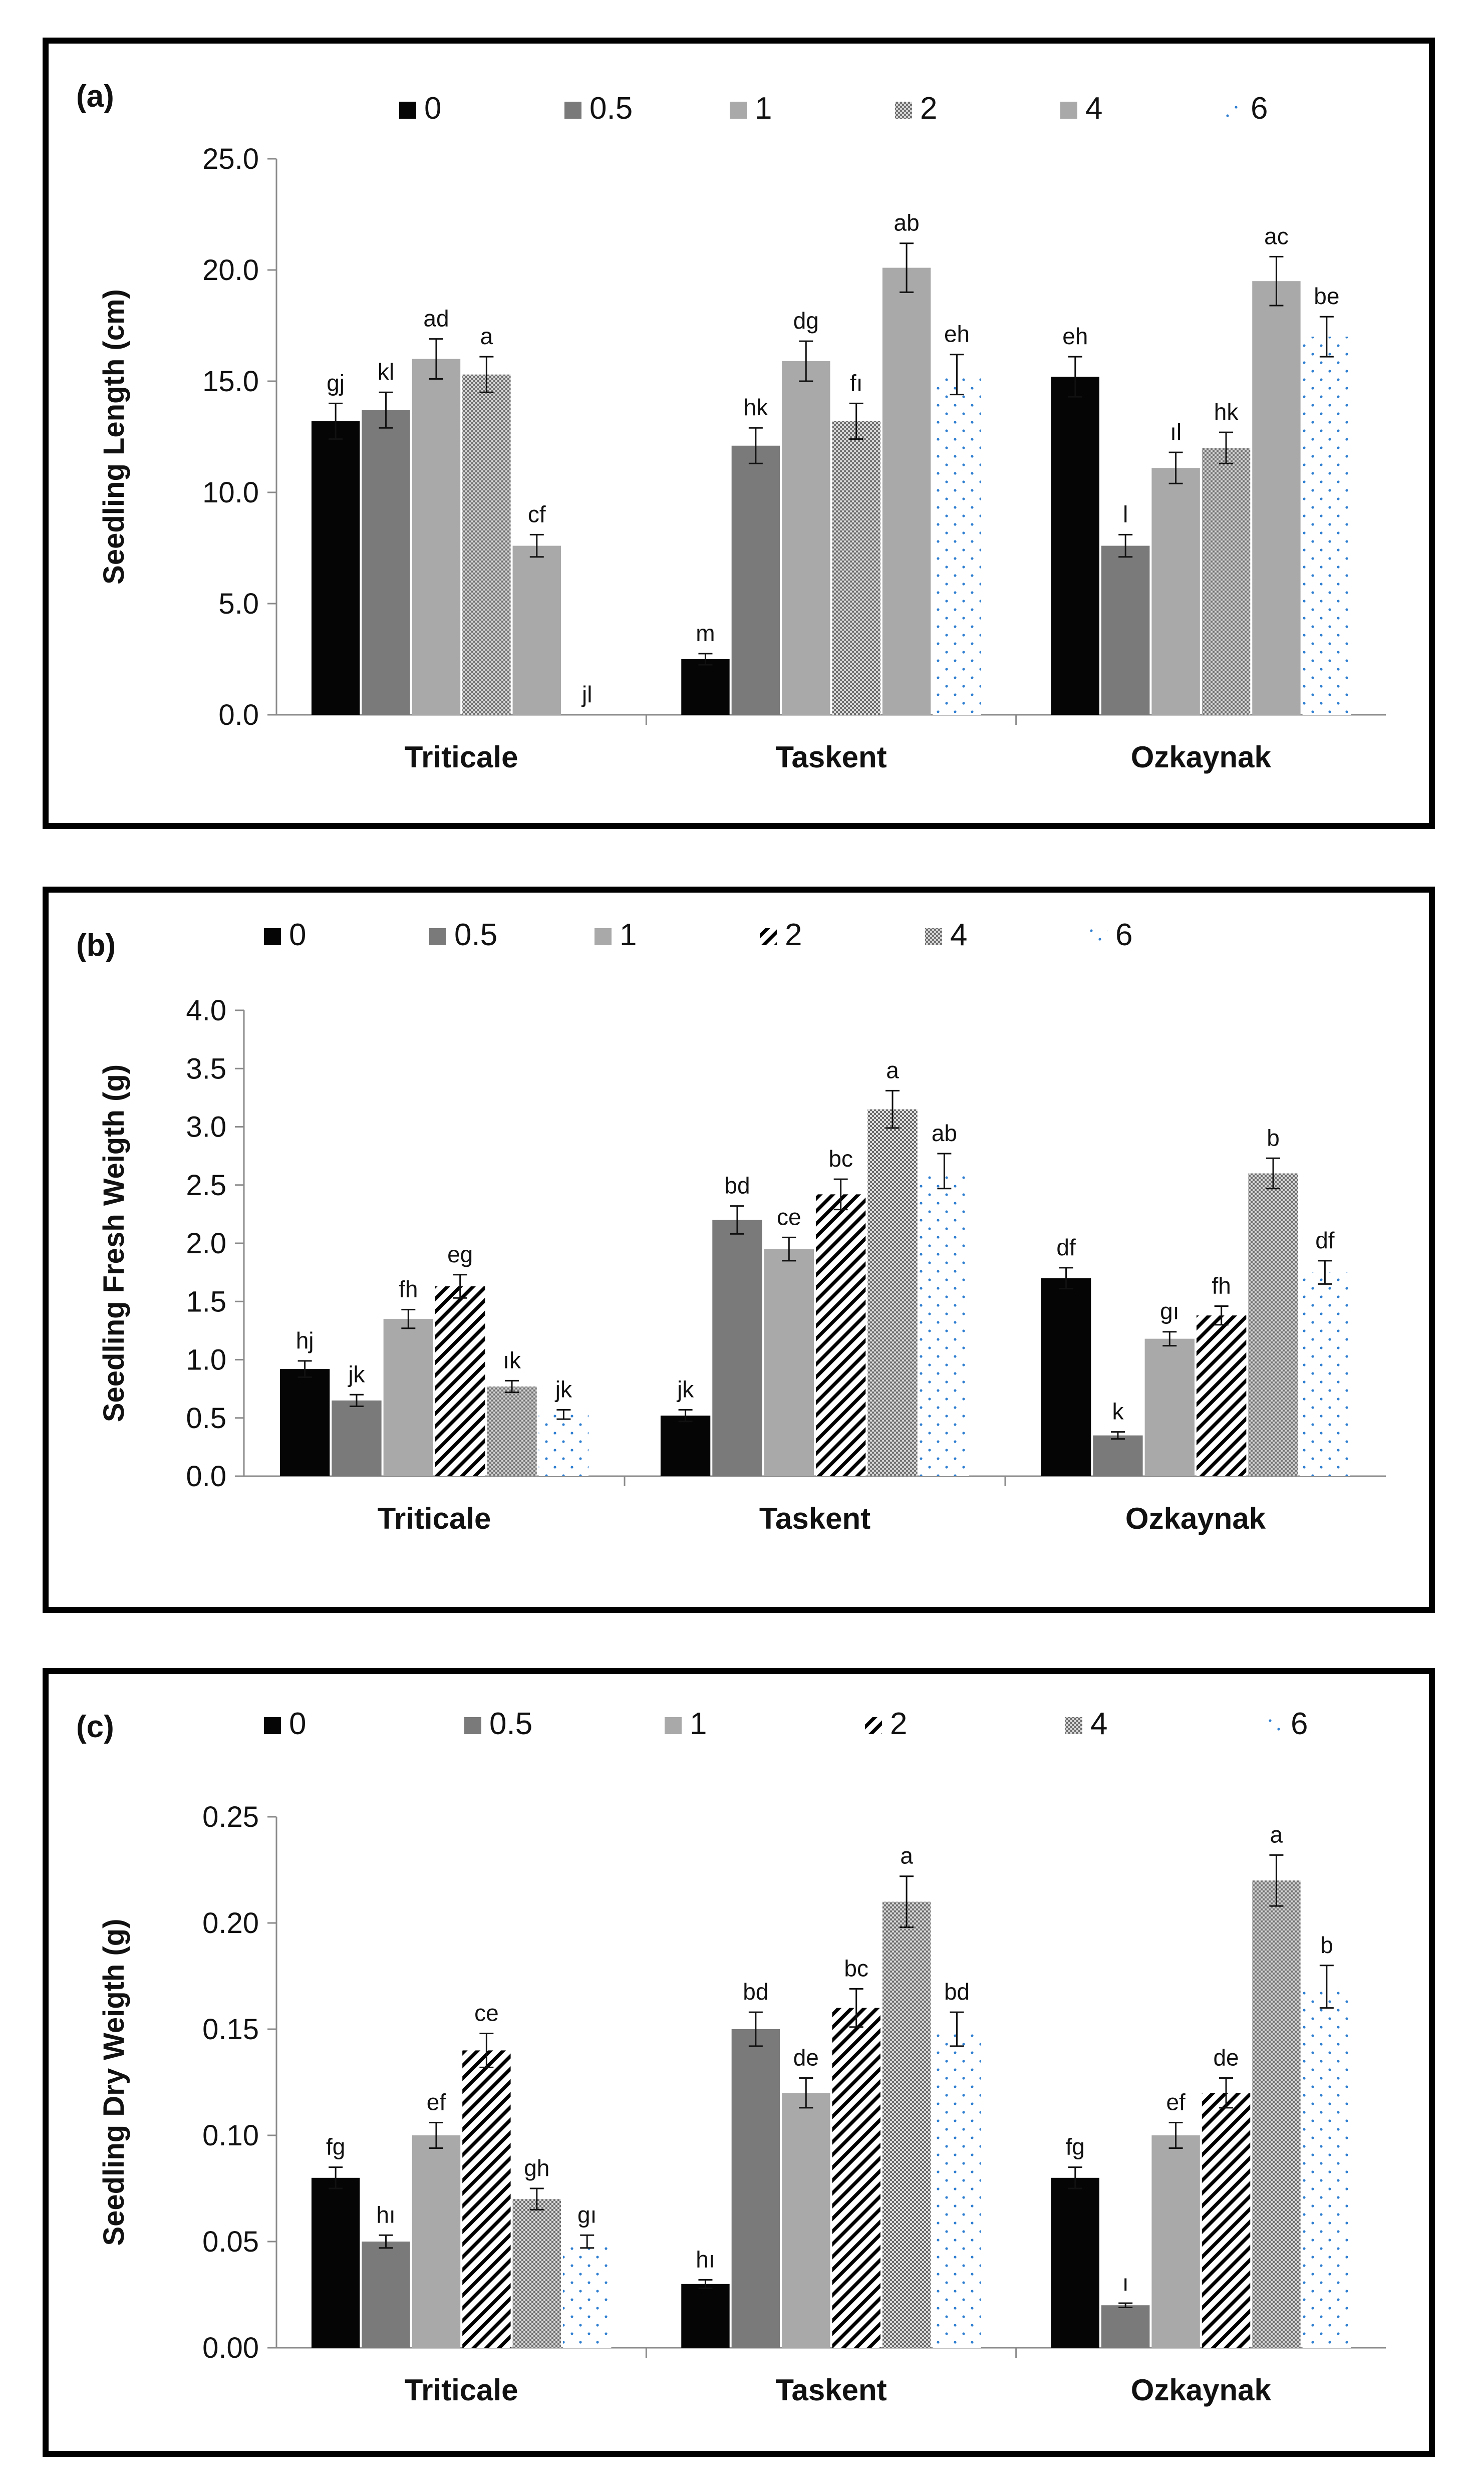  I want to click on y-tick-label: 3.0, so click(206, 1127).